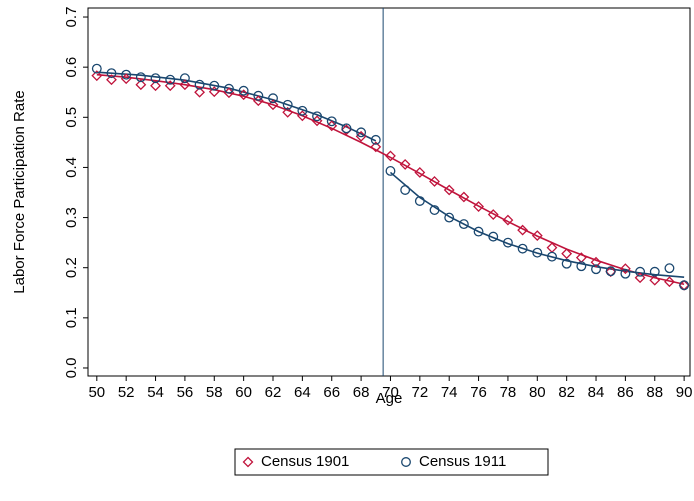 The image size is (694, 501). Describe the element at coordinates (361, 392) in the screenshot. I see `x-tick-label: 68` at that location.